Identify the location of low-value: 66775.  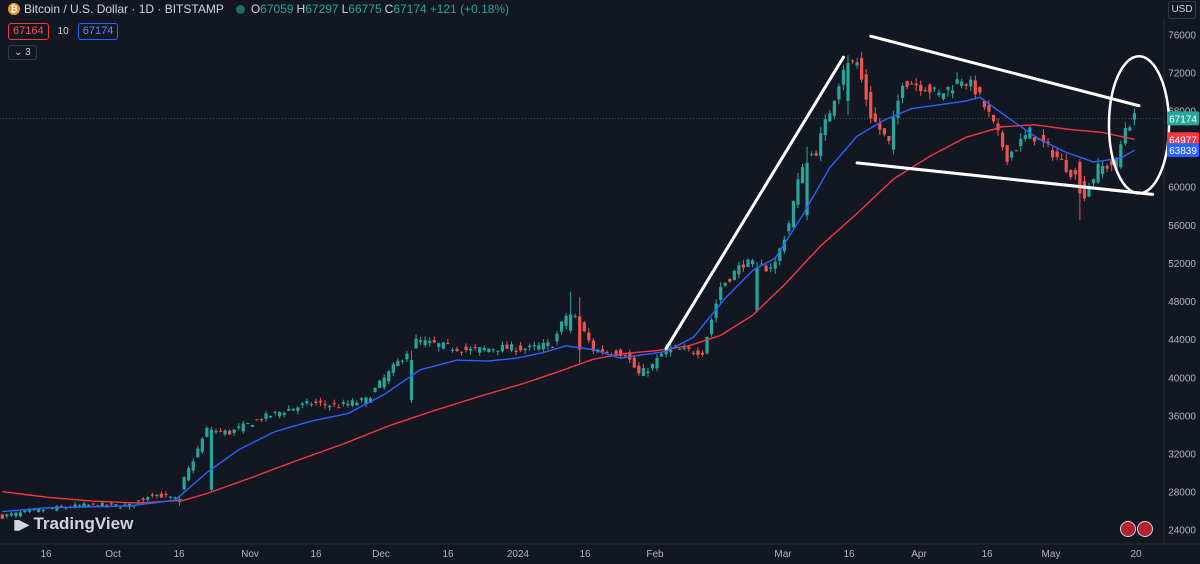
(365, 9).